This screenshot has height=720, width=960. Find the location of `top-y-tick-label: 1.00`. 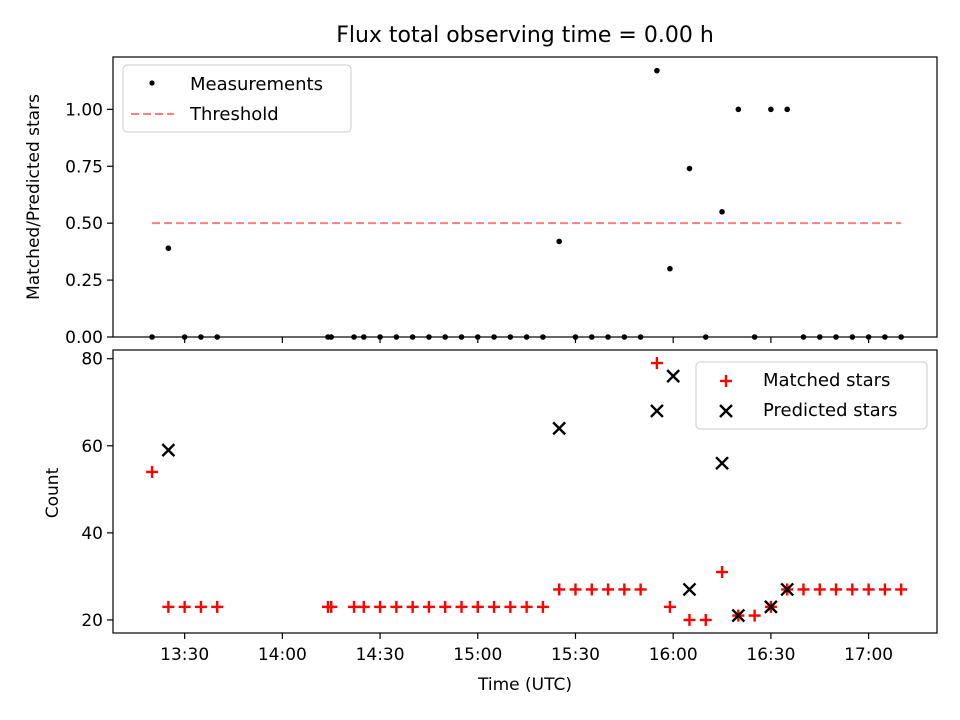

top-y-tick-label: 1.00 is located at coordinates (84, 110).